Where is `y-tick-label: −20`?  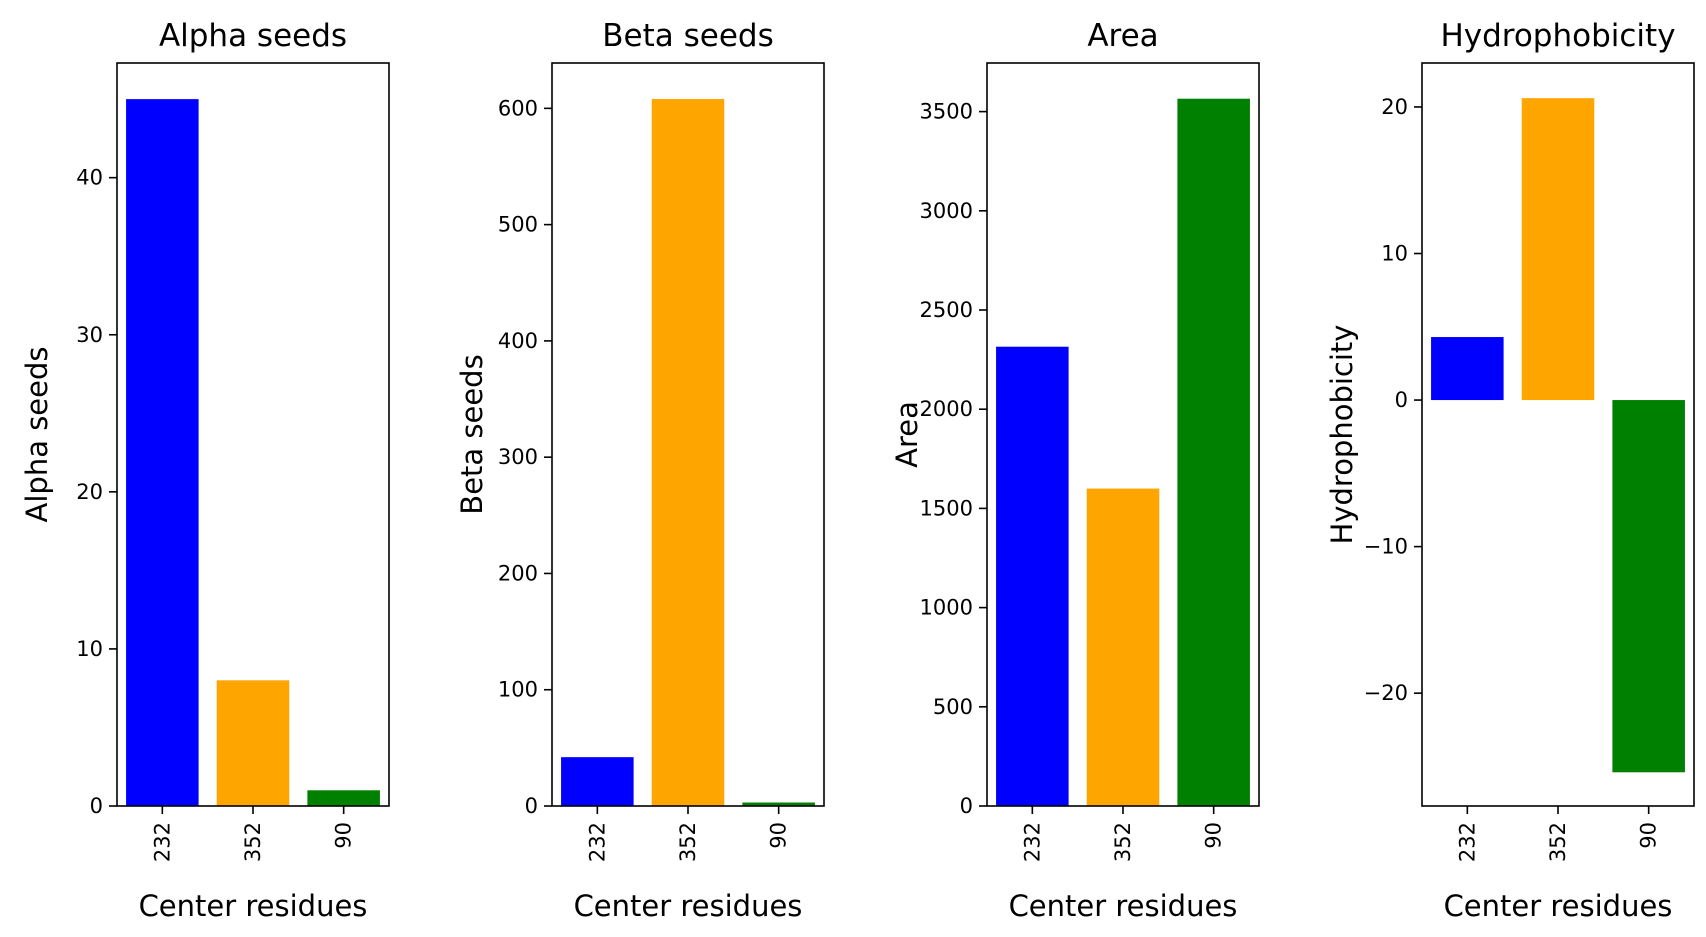
y-tick-label: −20 is located at coordinates (1386, 693).